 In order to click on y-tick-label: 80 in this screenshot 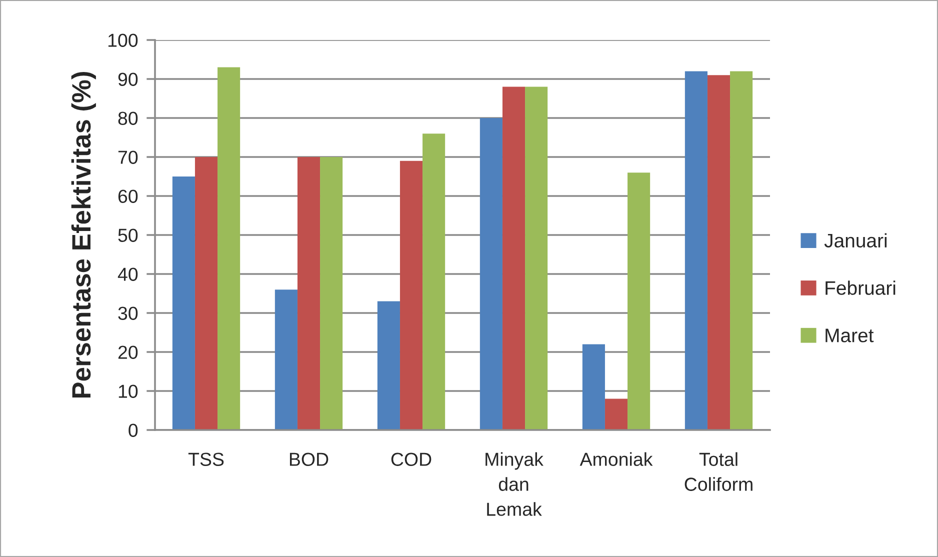, I will do `click(128, 118)`.